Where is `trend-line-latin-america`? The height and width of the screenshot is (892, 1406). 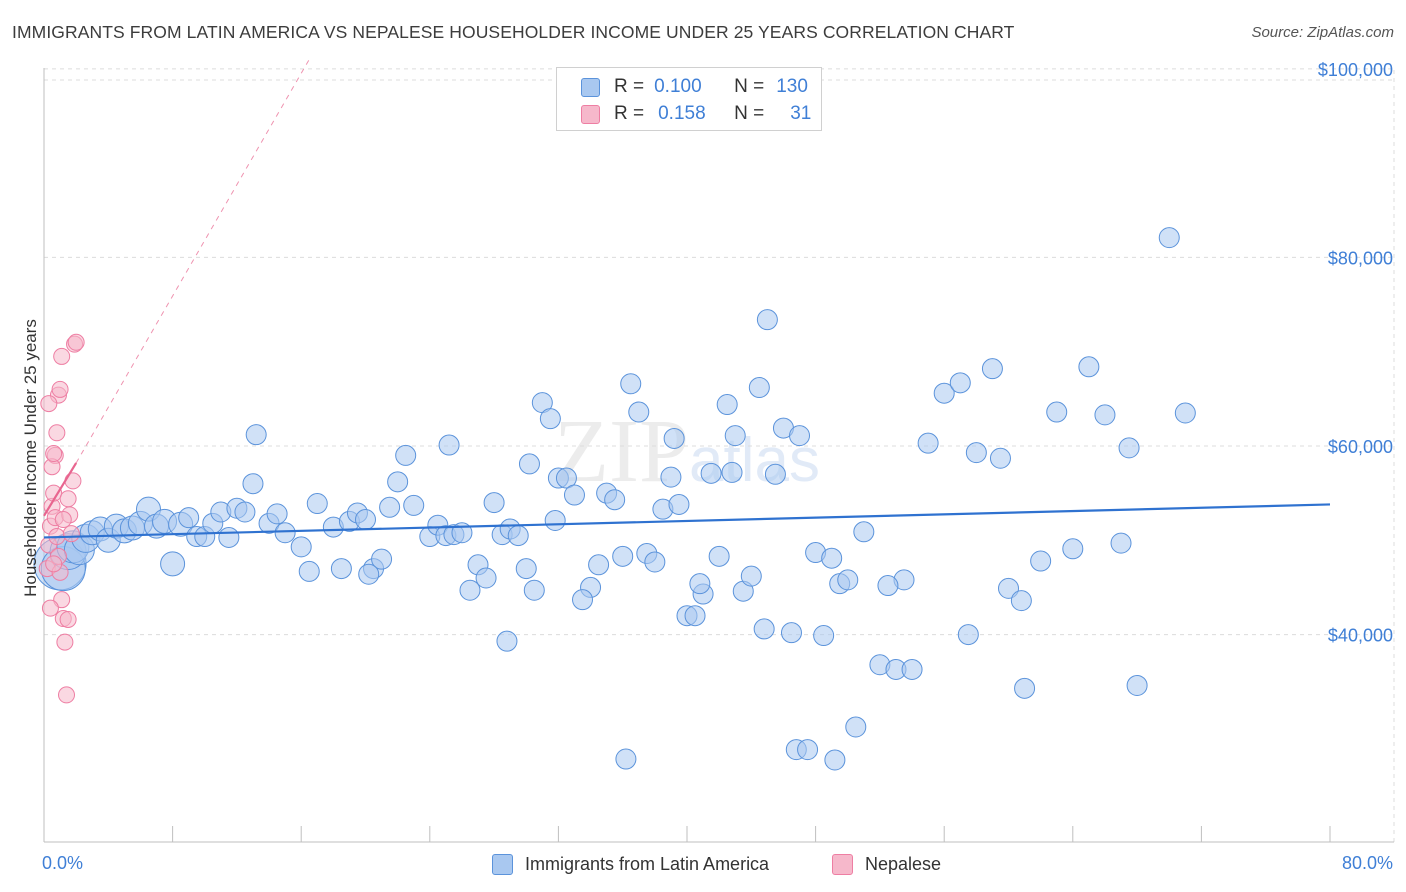 trend-line-latin-america is located at coordinates (687, 521).